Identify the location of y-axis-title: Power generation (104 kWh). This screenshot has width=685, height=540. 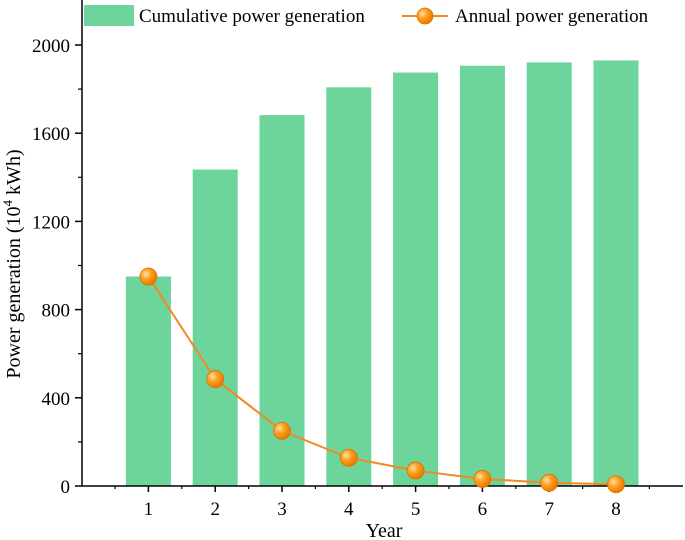
(12, 263).